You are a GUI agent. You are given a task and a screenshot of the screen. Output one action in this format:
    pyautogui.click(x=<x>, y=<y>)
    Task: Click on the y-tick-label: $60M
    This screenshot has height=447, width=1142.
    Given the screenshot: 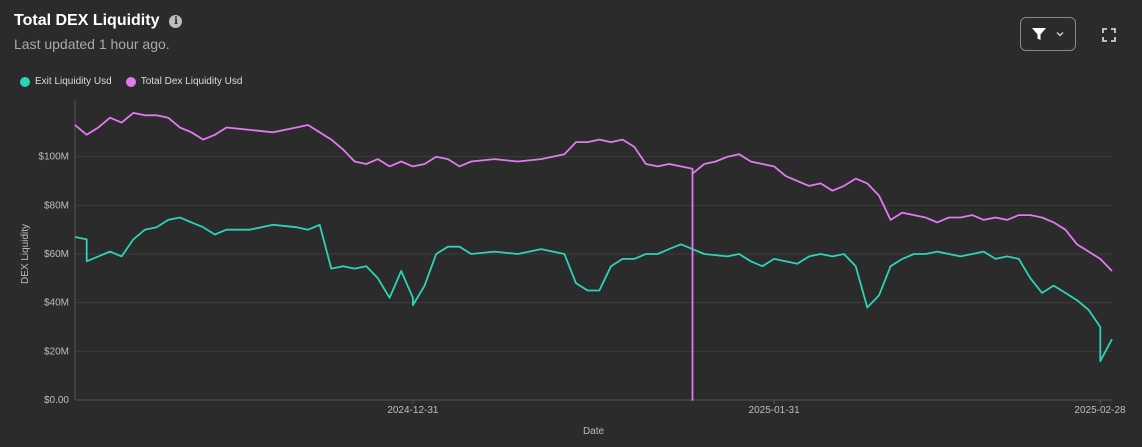 What is the action you would take?
    pyautogui.click(x=56, y=254)
    